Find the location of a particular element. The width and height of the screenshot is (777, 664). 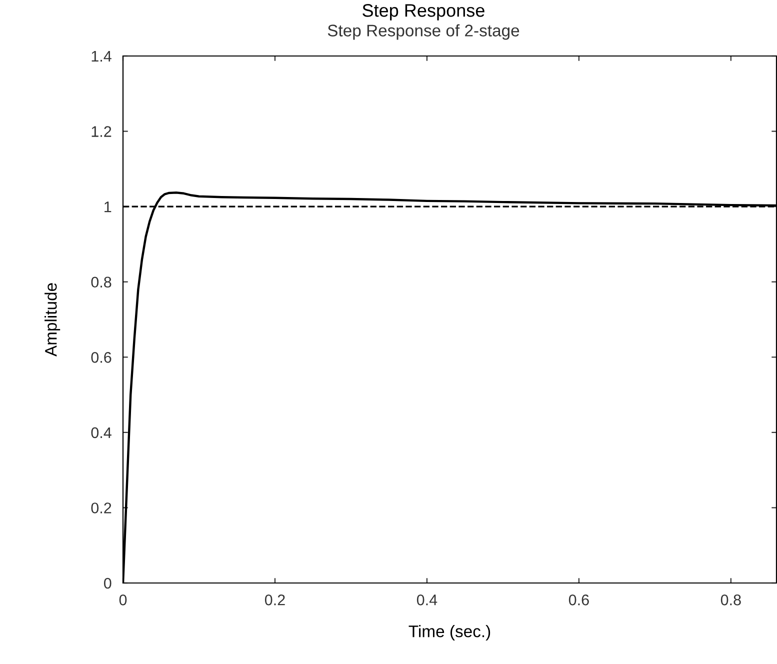

chart-subtitle: Step Response of 2-stage is located at coordinates (424, 32).